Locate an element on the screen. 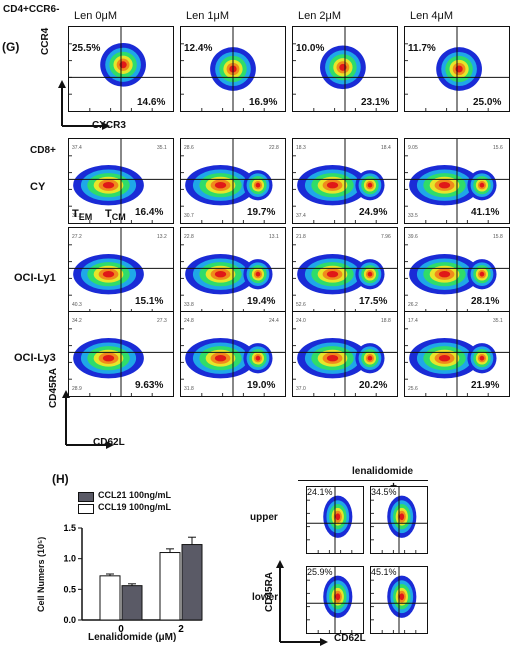  cd8-flow-plot-2-2: 24.0 18.8 37.0 20.2% is located at coordinates (345, 354).